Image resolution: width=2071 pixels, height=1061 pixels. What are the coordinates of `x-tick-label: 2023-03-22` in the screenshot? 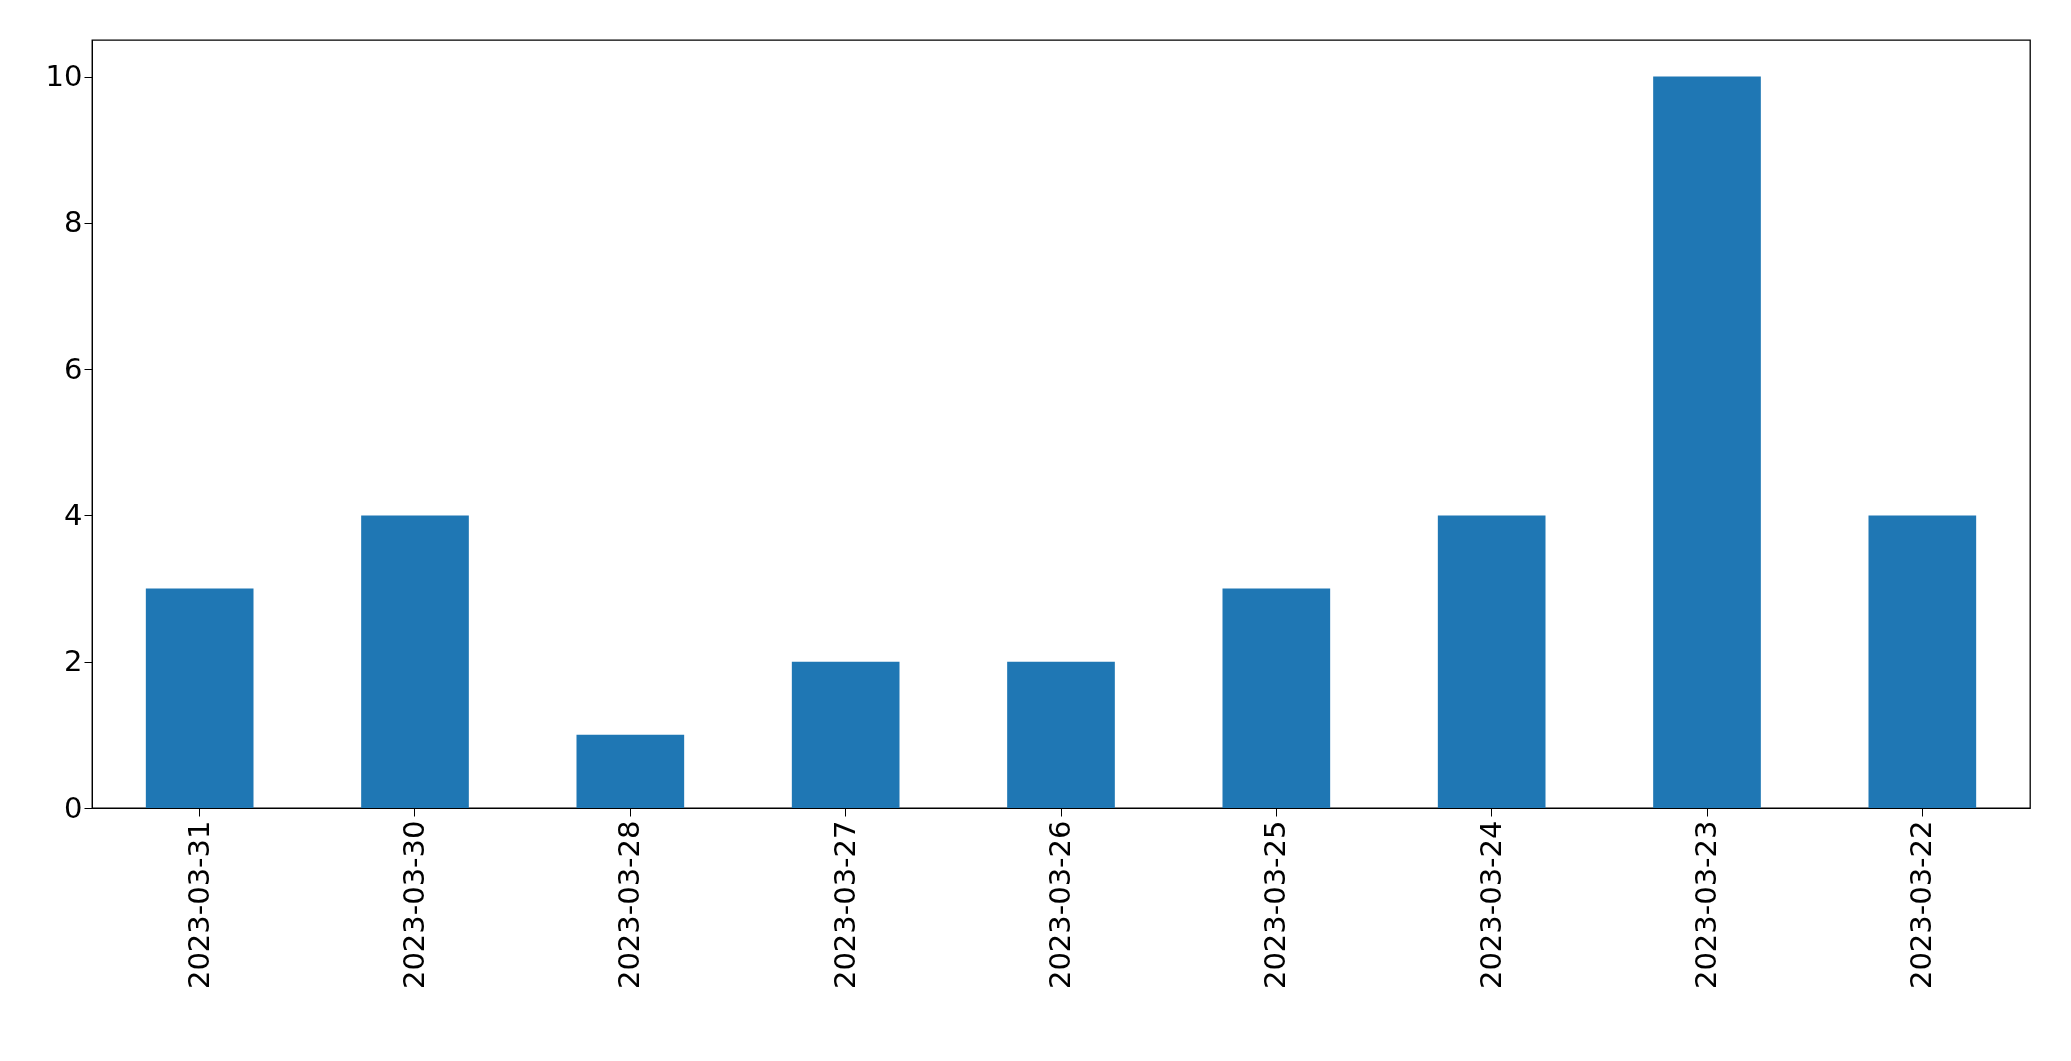 It's located at (1921, 905).